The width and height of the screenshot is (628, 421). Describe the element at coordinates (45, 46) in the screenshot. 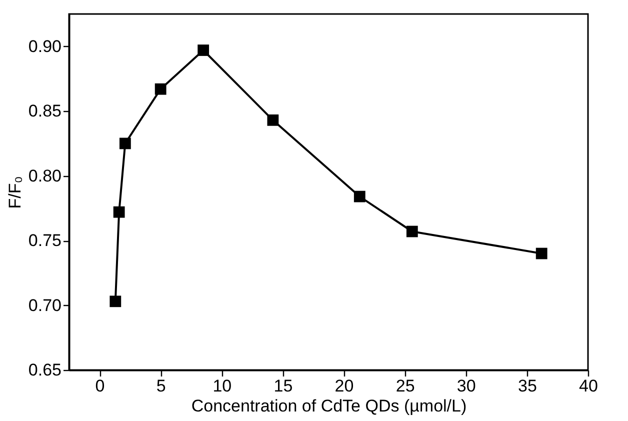

I see `y-tick-label: 0.90` at that location.